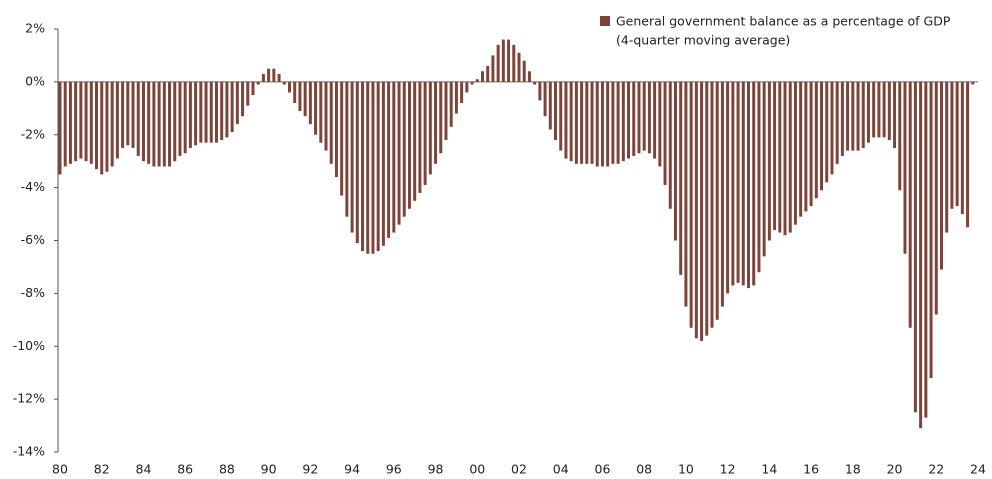 This screenshot has height=479, width=992. I want to click on x-tick-label: 20, so click(895, 469).